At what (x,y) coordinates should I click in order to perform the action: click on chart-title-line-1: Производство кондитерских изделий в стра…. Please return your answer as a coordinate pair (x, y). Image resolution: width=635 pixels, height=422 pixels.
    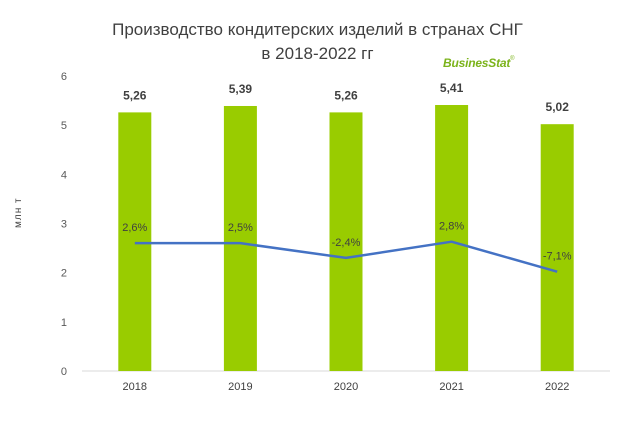
    Looking at the image, I should click on (317, 29).